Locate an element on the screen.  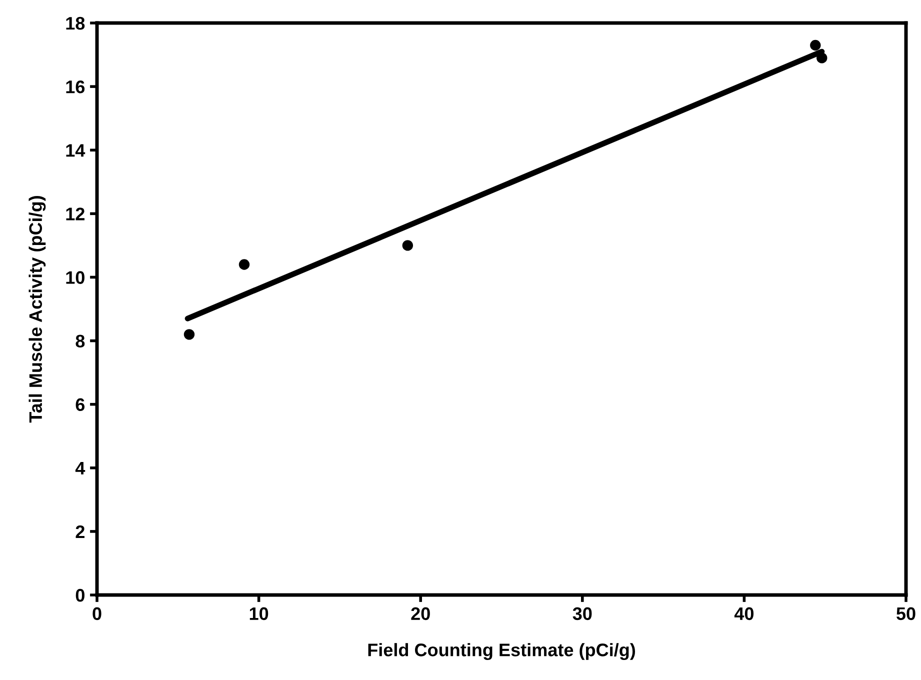
x-axis-title: Field Counting Estimate (pCi/g) is located at coordinates (502, 651).